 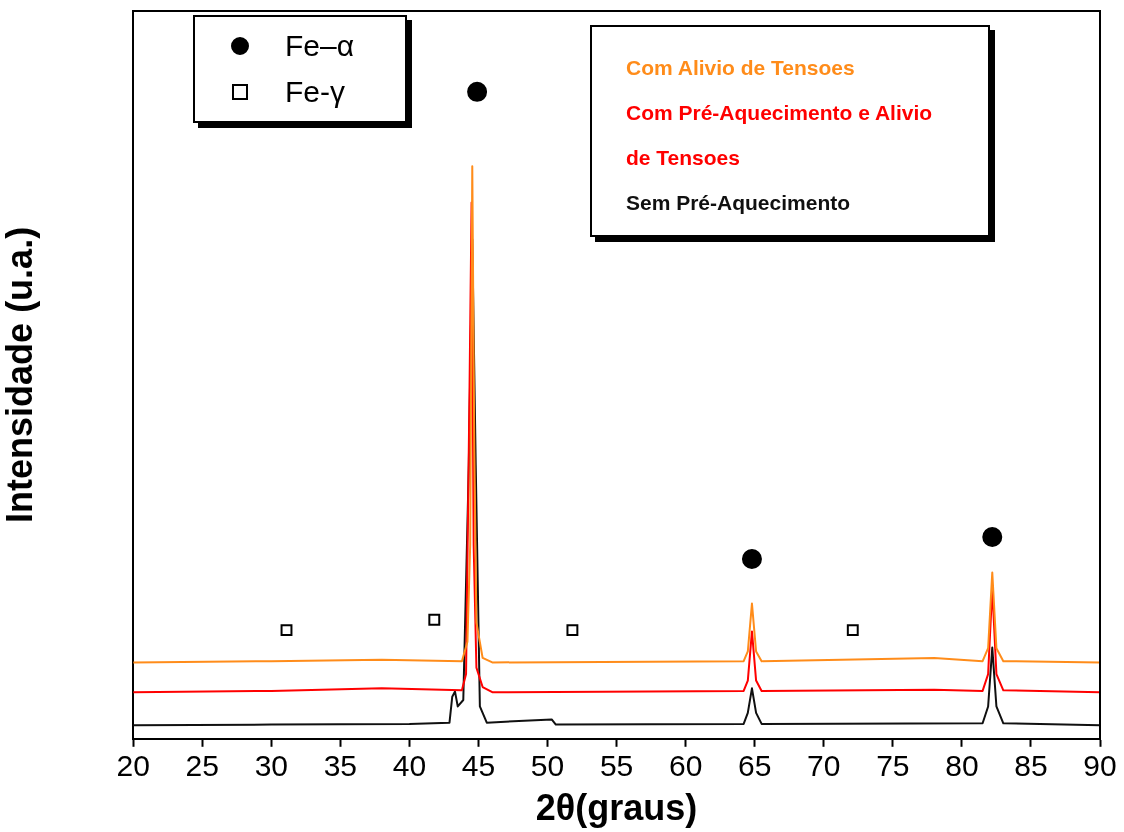 I want to click on x-tick-label: 30, so click(x=271, y=766).